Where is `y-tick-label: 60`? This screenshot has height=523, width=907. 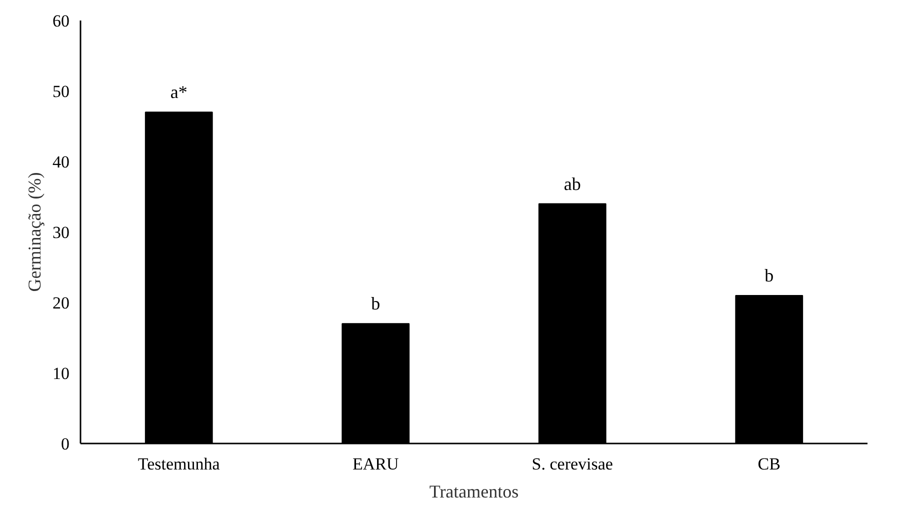
y-tick-label: 60 is located at coordinates (61, 21).